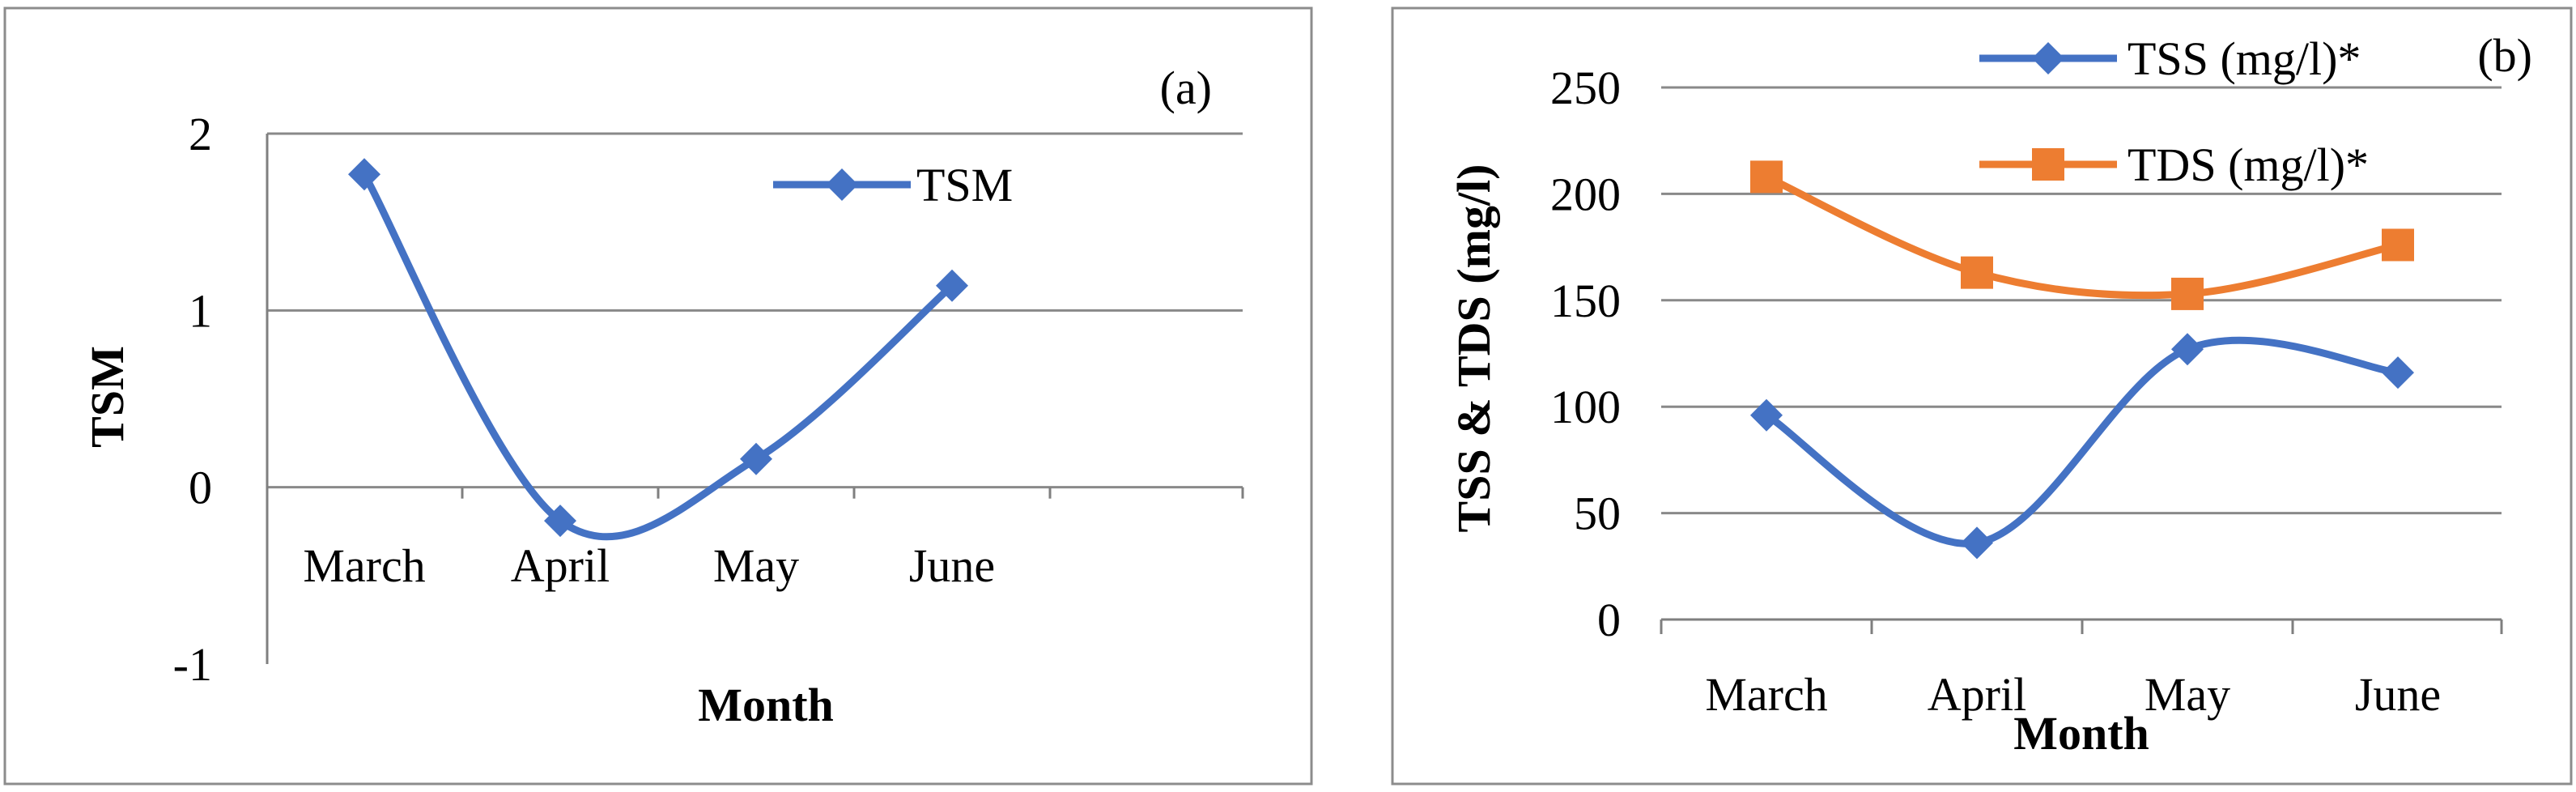 This screenshot has height=792, width=2576. Describe the element at coordinates (756, 565) in the screenshot. I see `chart-a-x-tick-label: May` at that location.